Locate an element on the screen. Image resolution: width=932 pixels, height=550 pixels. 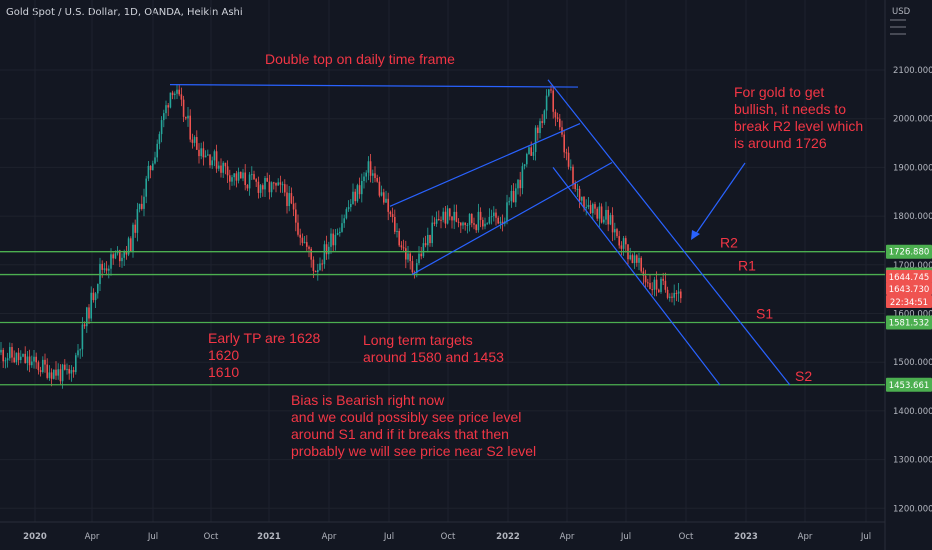
y-tick-label: 1300.000 is located at coordinates (912, 461).